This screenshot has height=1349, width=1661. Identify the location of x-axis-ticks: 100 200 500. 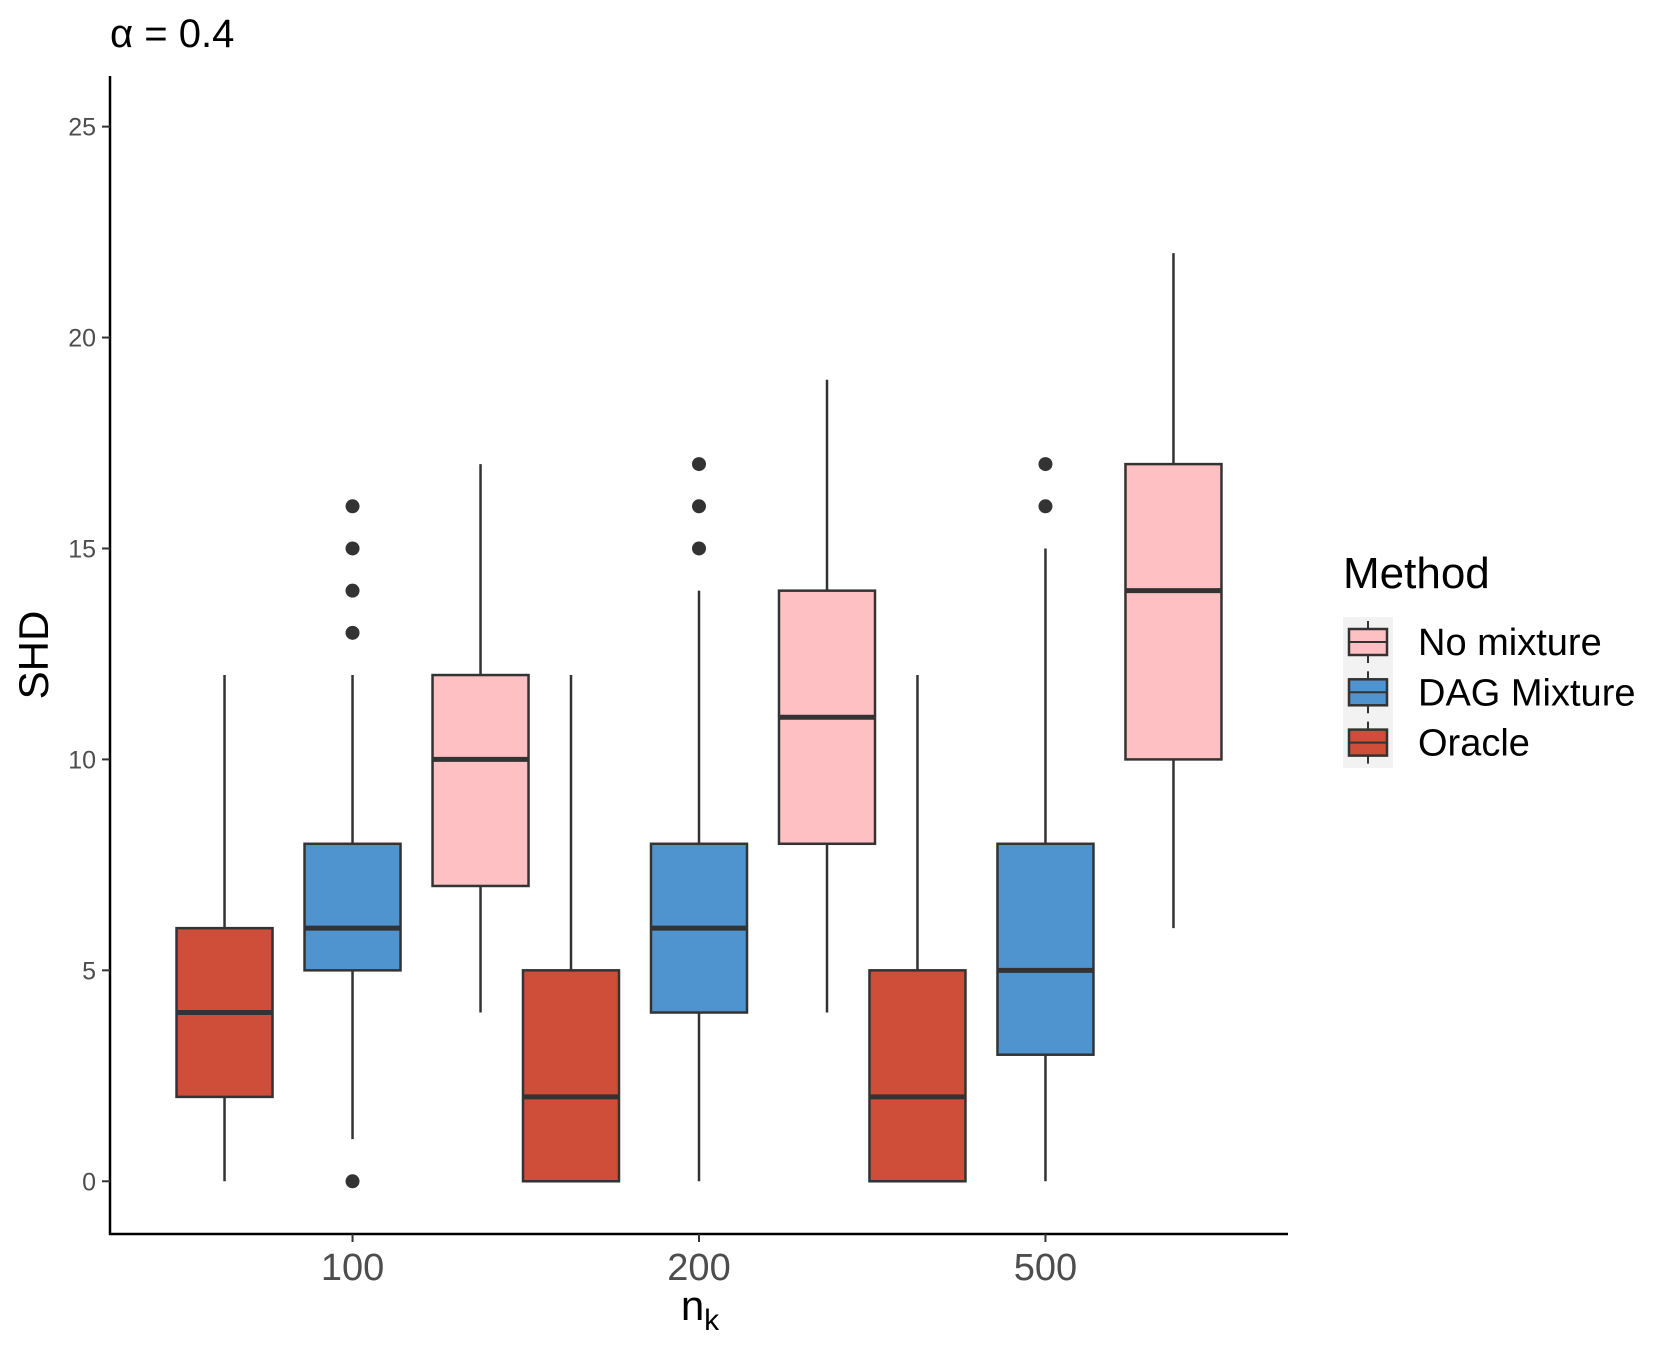
(699, 1261).